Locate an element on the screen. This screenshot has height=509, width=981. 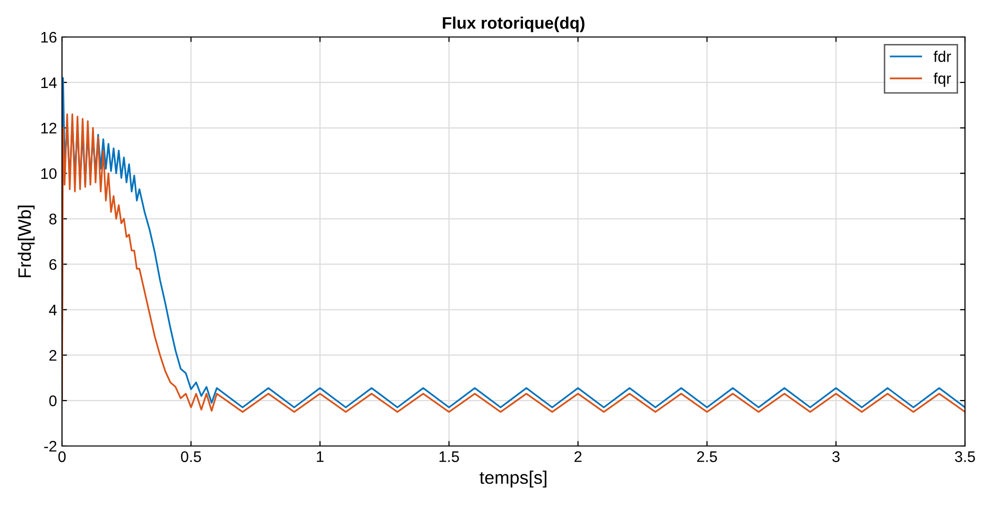
y-tick-label: 16 is located at coordinates (48, 37).